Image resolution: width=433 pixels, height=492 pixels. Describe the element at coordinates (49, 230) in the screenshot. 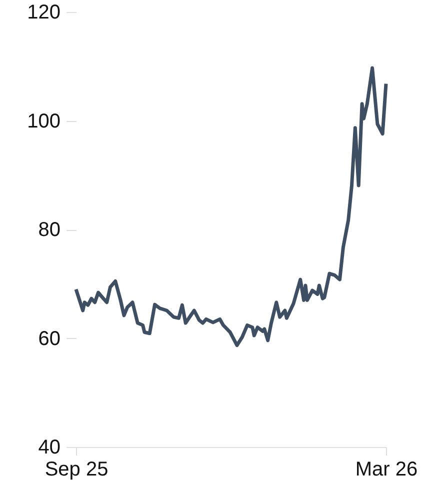

I see `y-tick-label: 80` at that location.